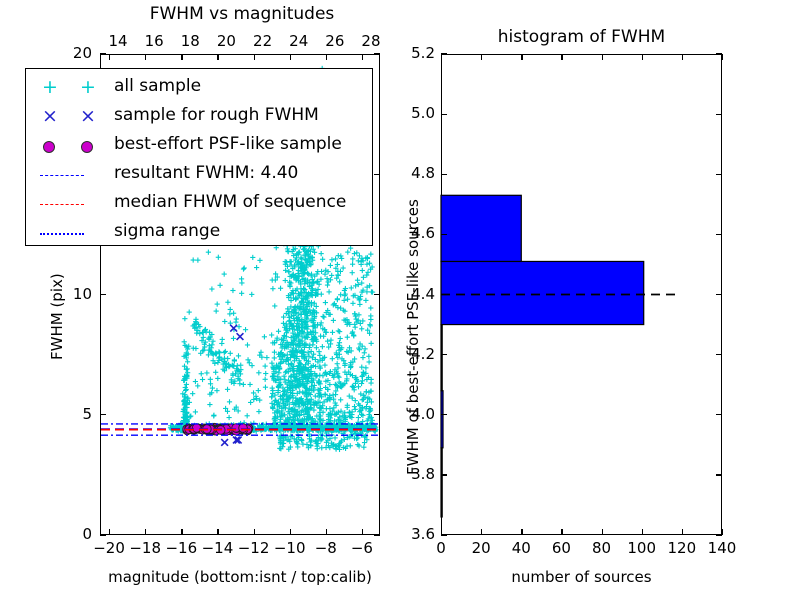 The height and width of the screenshot is (600, 800). What do you see at coordinates (199, 117) in the screenshot?
I see `legend-item: sample for rough FWHM × ×` at bounding box center [199, 117].